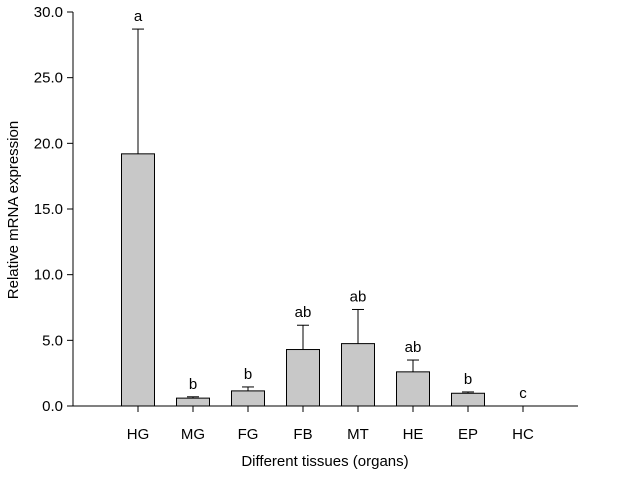 The width and height of the screenshot is (638, 485). I want to click on significance-letter: c, so click(523, 393).